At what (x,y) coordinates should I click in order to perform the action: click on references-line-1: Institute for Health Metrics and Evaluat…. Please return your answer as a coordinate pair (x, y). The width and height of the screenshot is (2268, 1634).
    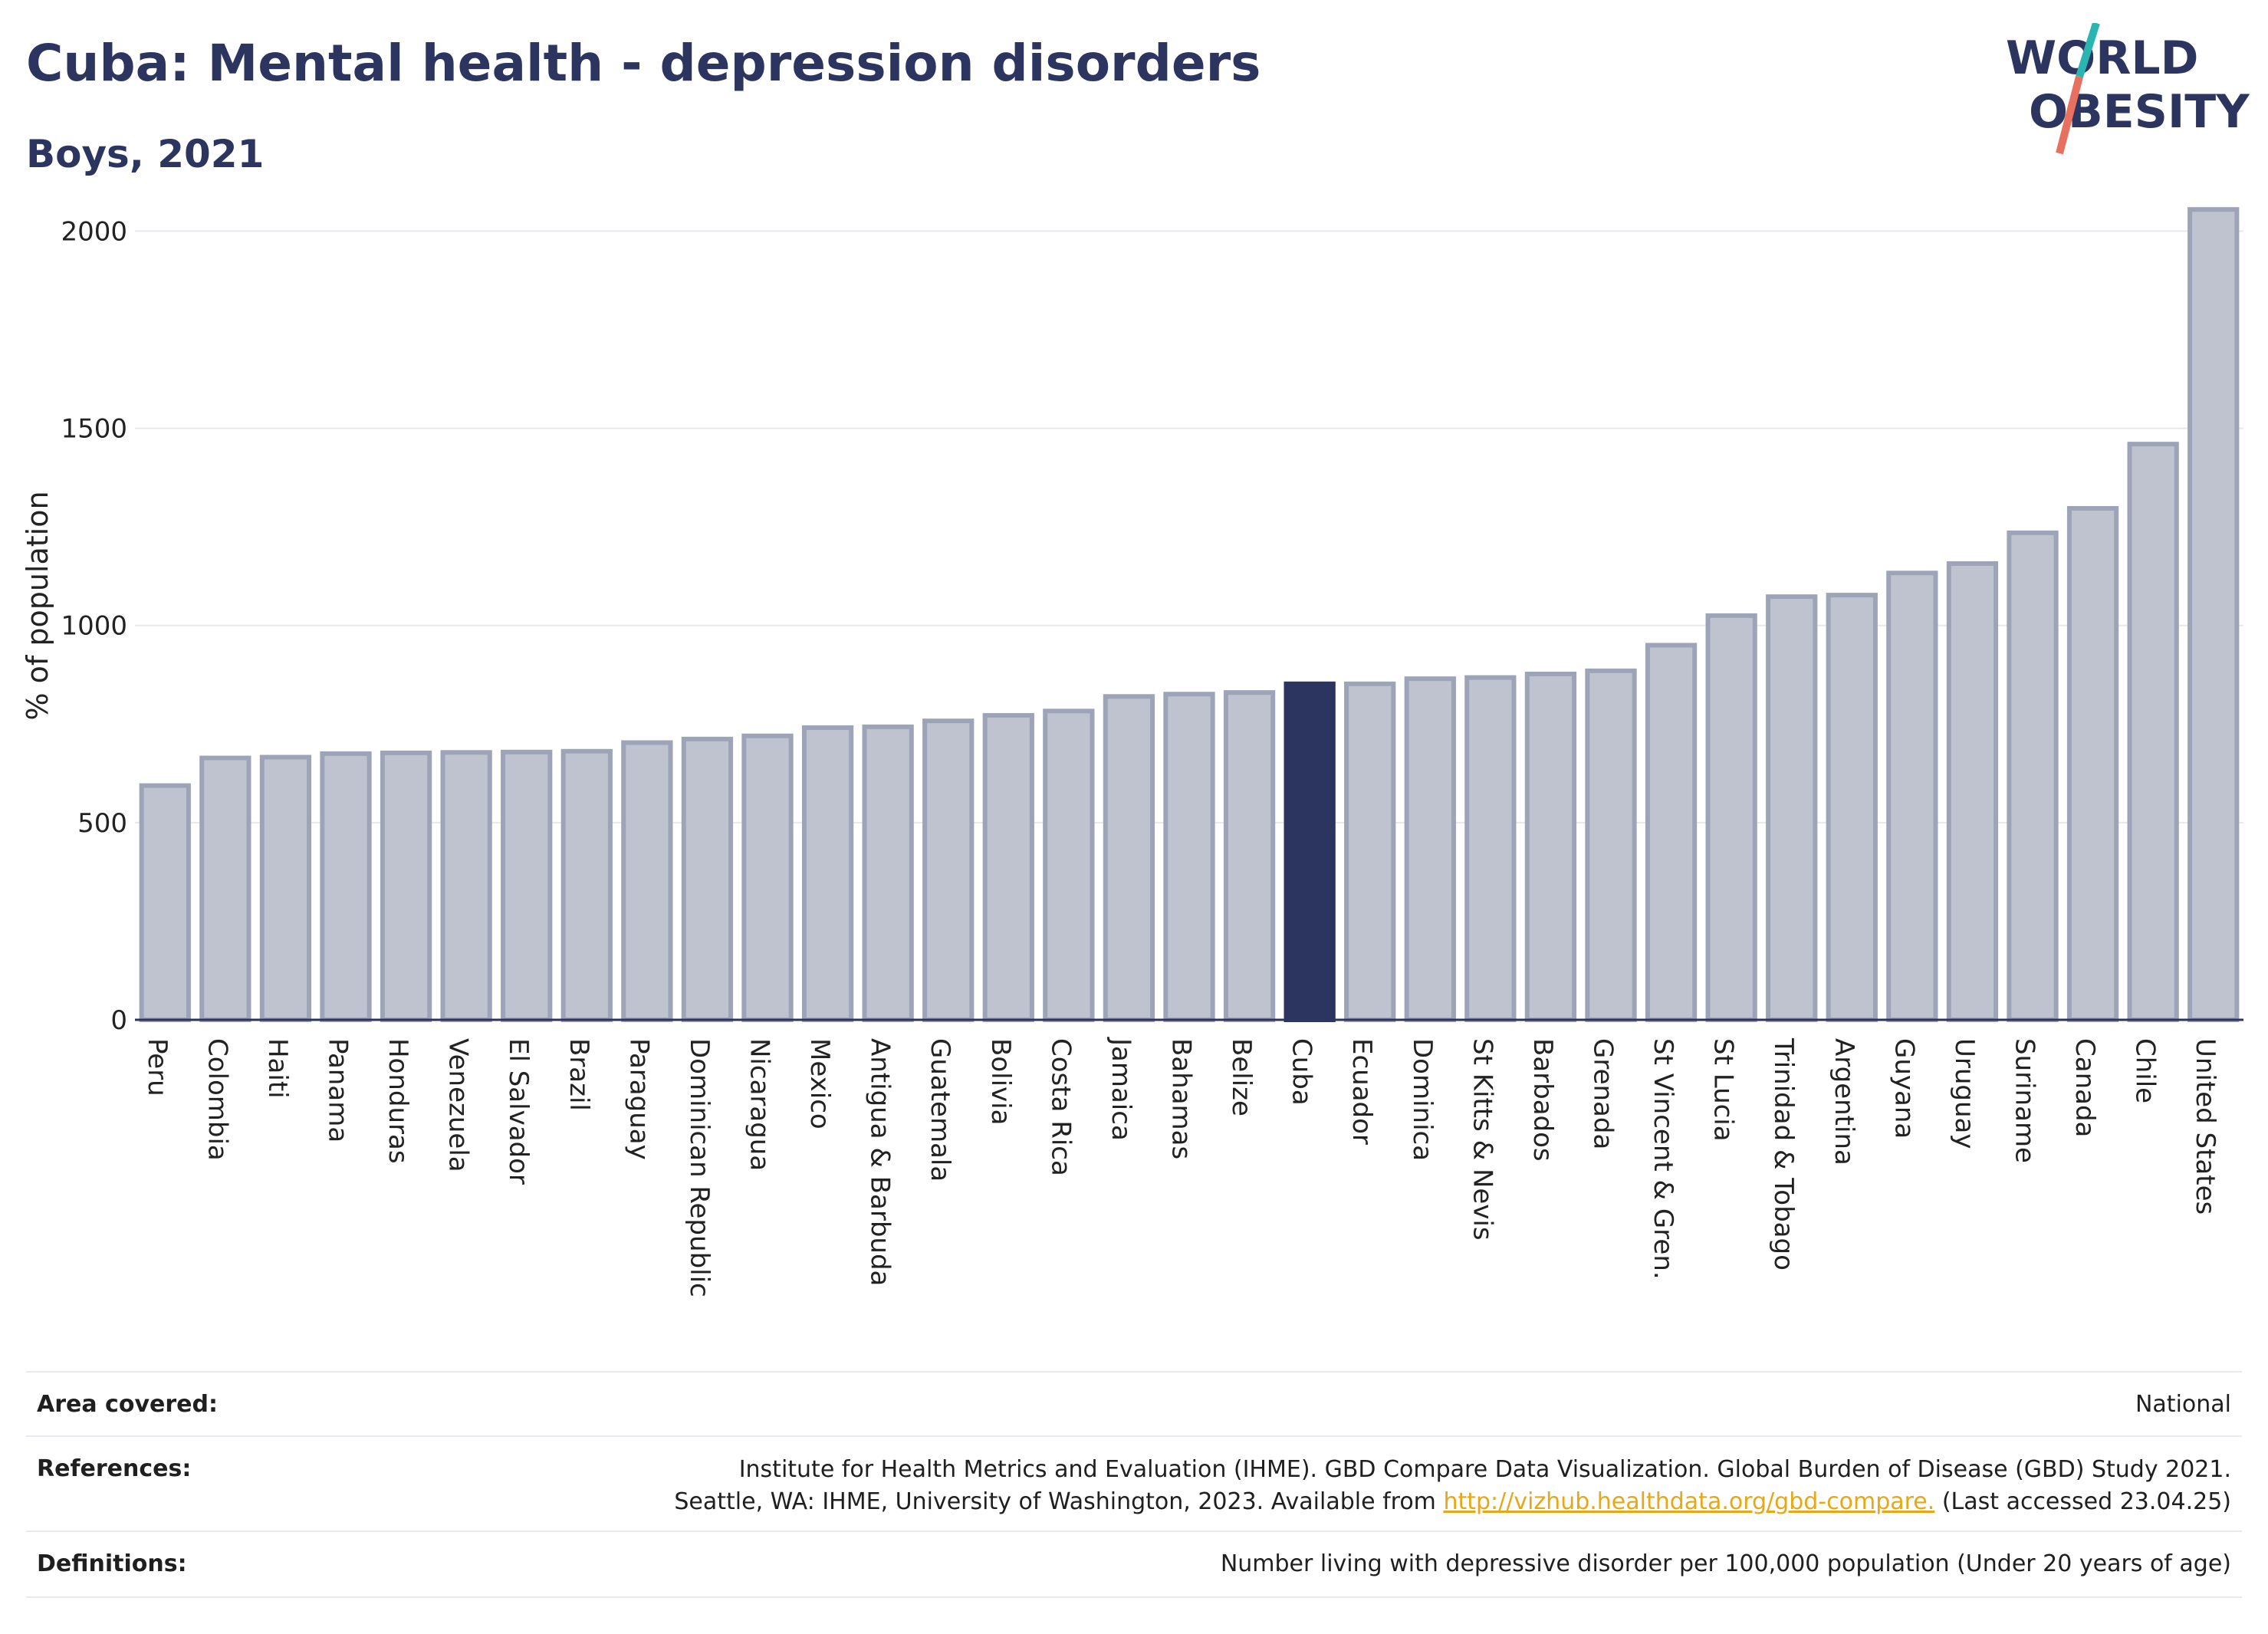
    Looking at the image, I should click on (1484, 1470).